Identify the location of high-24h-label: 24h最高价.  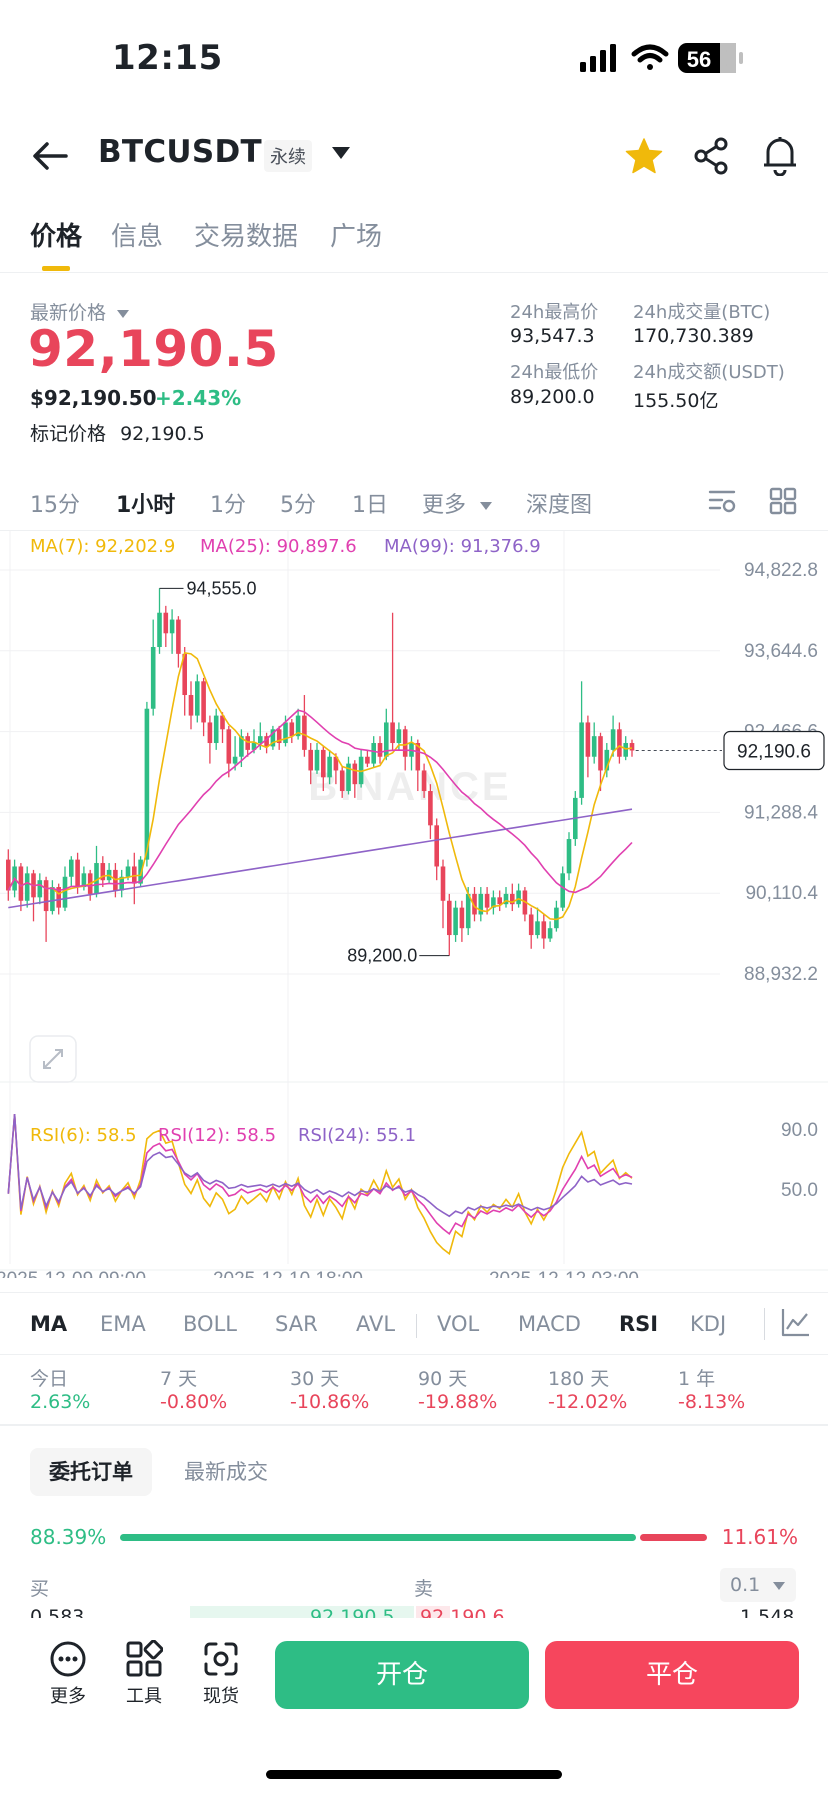
(554, 312).